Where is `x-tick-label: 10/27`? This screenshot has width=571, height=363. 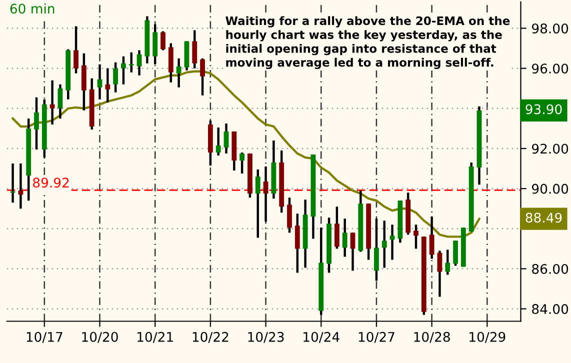
x-tick-label: 10/27 is located at coordinates (376, 337).